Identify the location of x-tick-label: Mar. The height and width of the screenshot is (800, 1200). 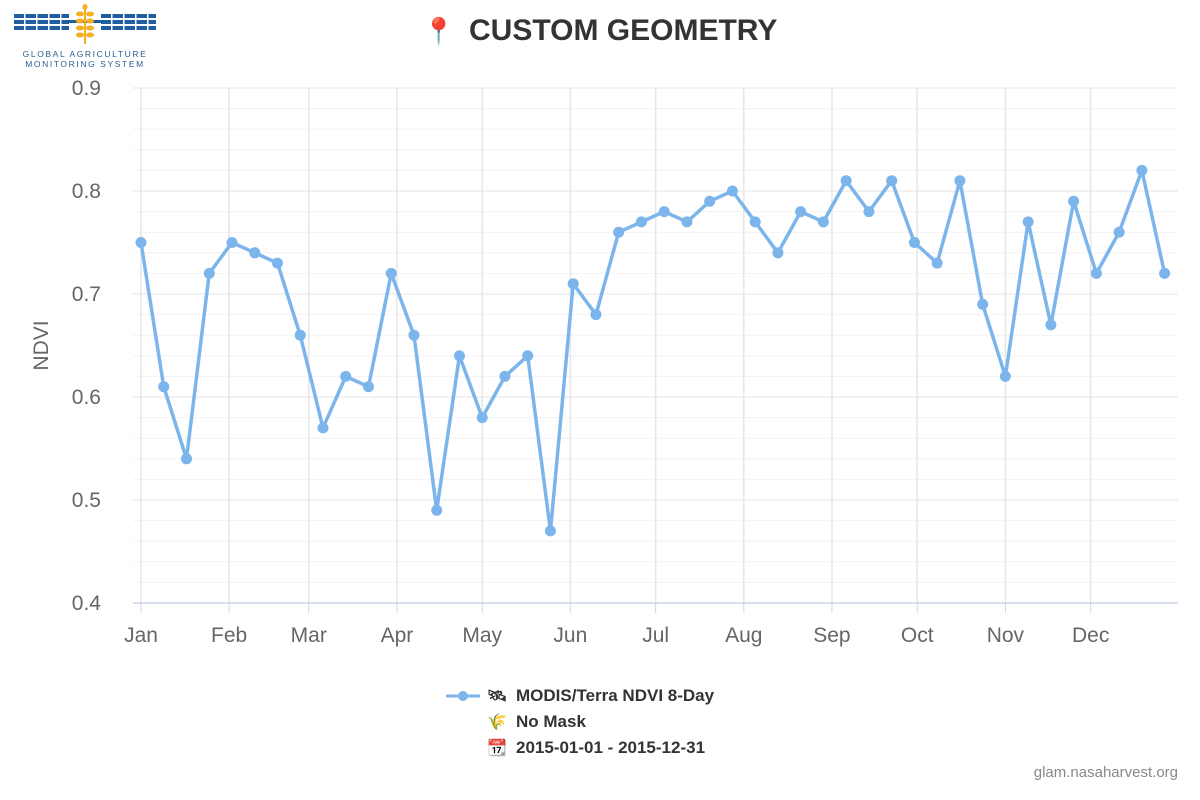
(309, 635).